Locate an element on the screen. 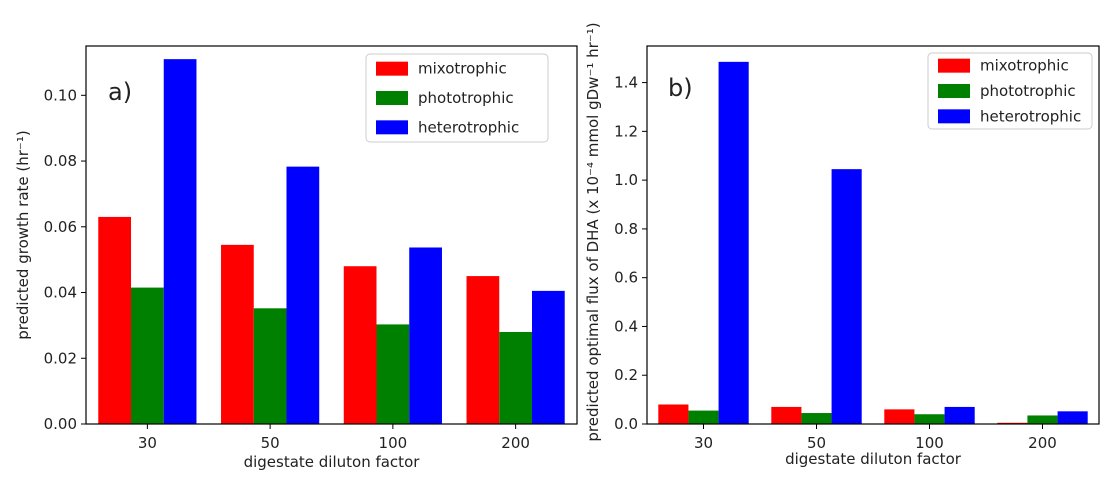  y-axis-label: predicted growth rate (hr⁻¹) is located at coordinates (23, 234).